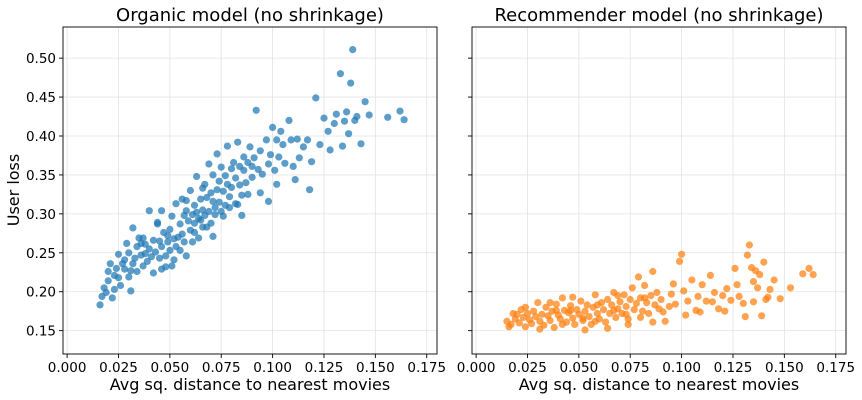 The height and width of the screenshot is (400, 862). What do you see at coordinates (41, 293) in the screenshot?
I see `organic-y-tick-label: 0.20` at bounding box center [41, 293].